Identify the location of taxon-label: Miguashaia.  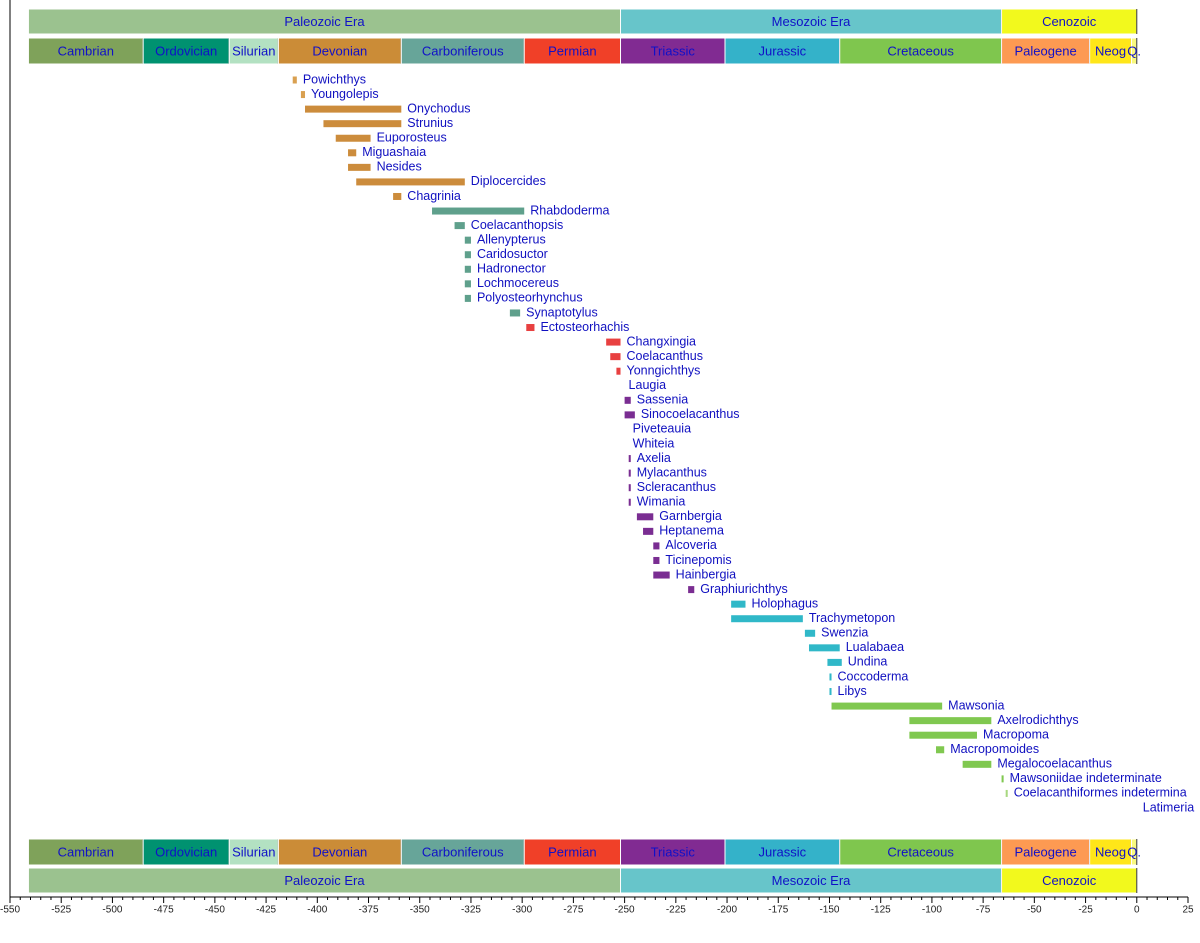
(394, 152).